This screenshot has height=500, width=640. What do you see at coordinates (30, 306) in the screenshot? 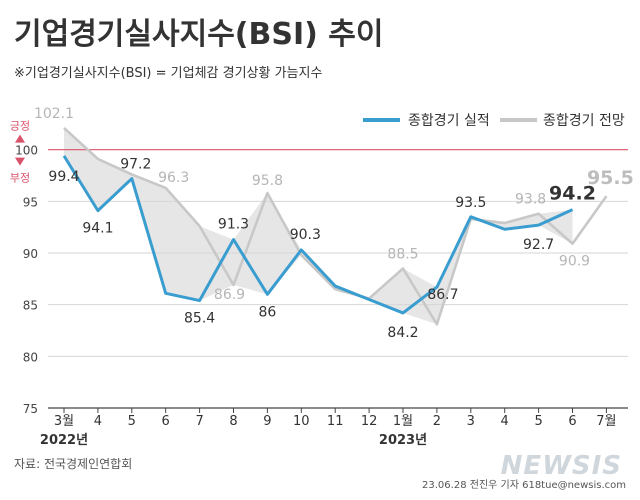
I see `y-tick-label: 85` at bounding box center [30, 306].